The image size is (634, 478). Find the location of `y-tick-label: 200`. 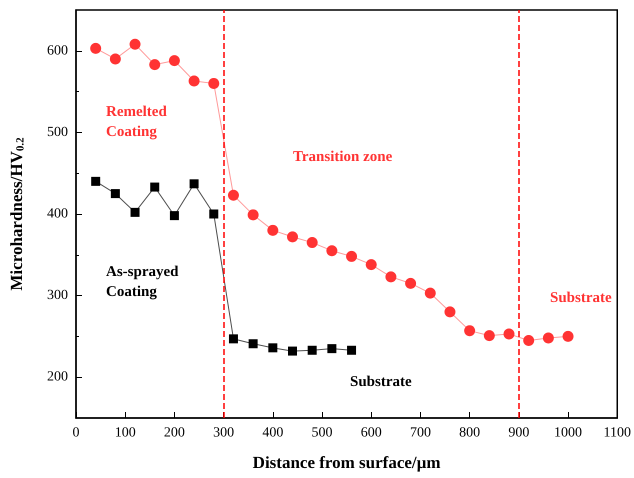

y-tick-label: 200 is located at coordinates (57, 377).